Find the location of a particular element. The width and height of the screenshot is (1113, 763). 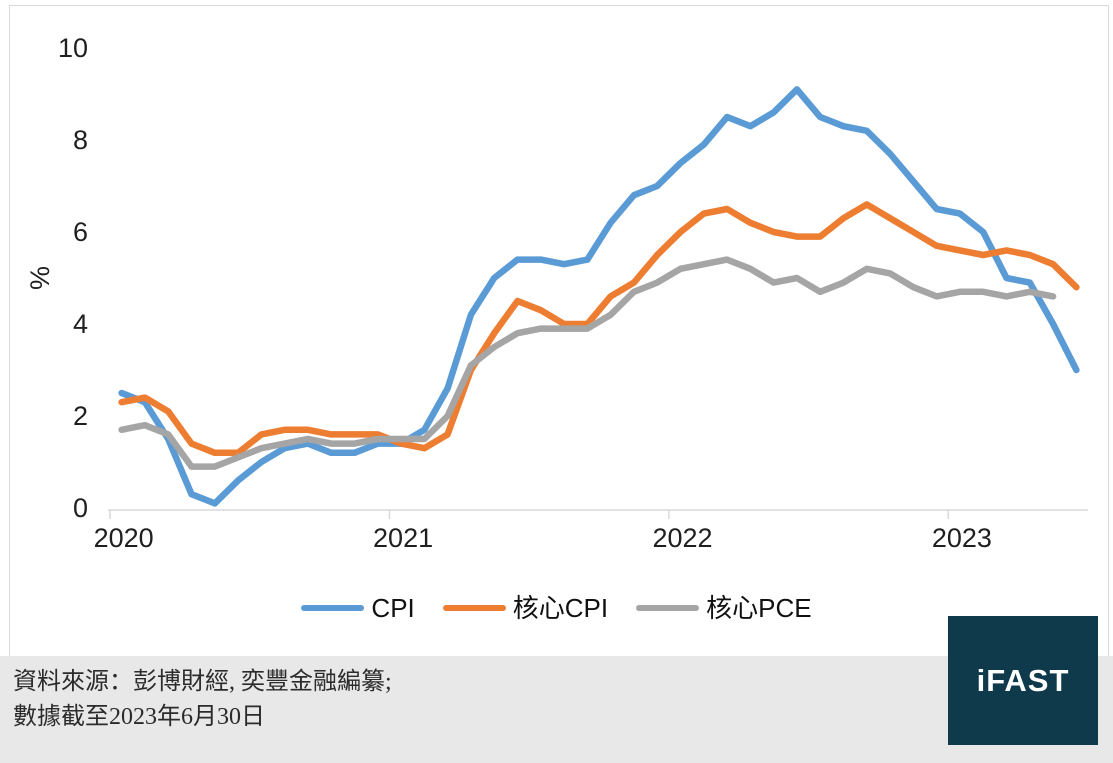

legend-item-core-pce: 核心PCE is located at coordinates (724, 608).